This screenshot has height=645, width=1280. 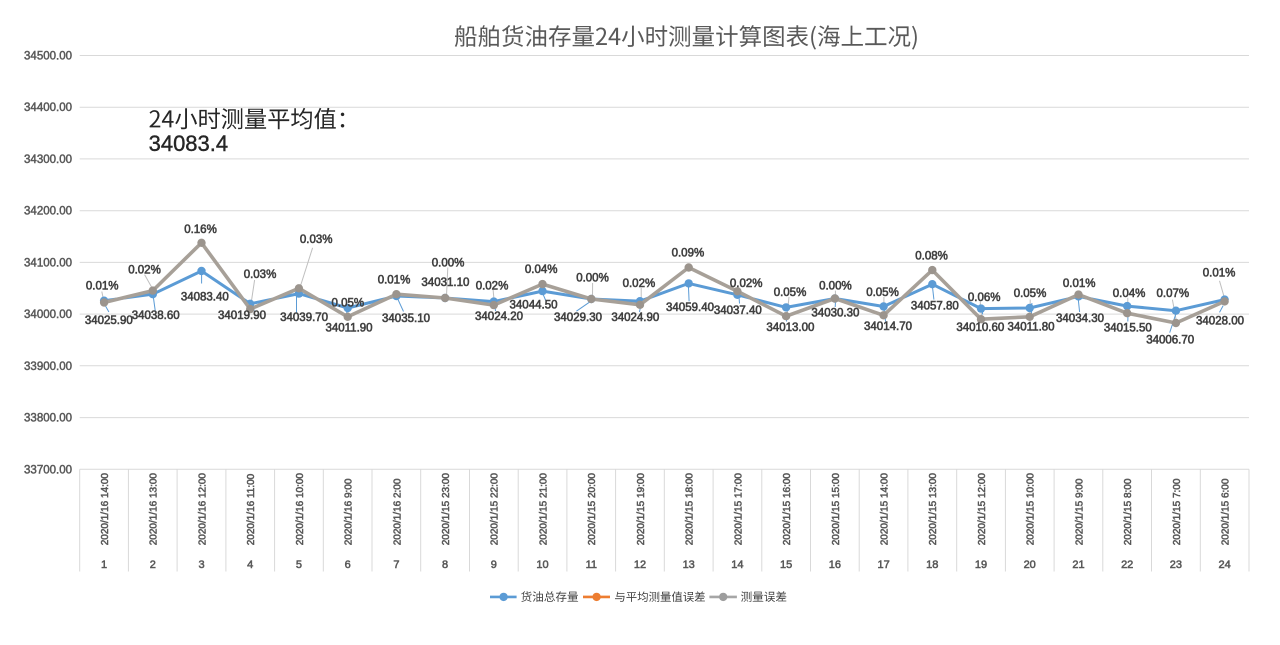 I want to click on svg-text: 2020/1/15 8:00, so click(x=1128, y=511).